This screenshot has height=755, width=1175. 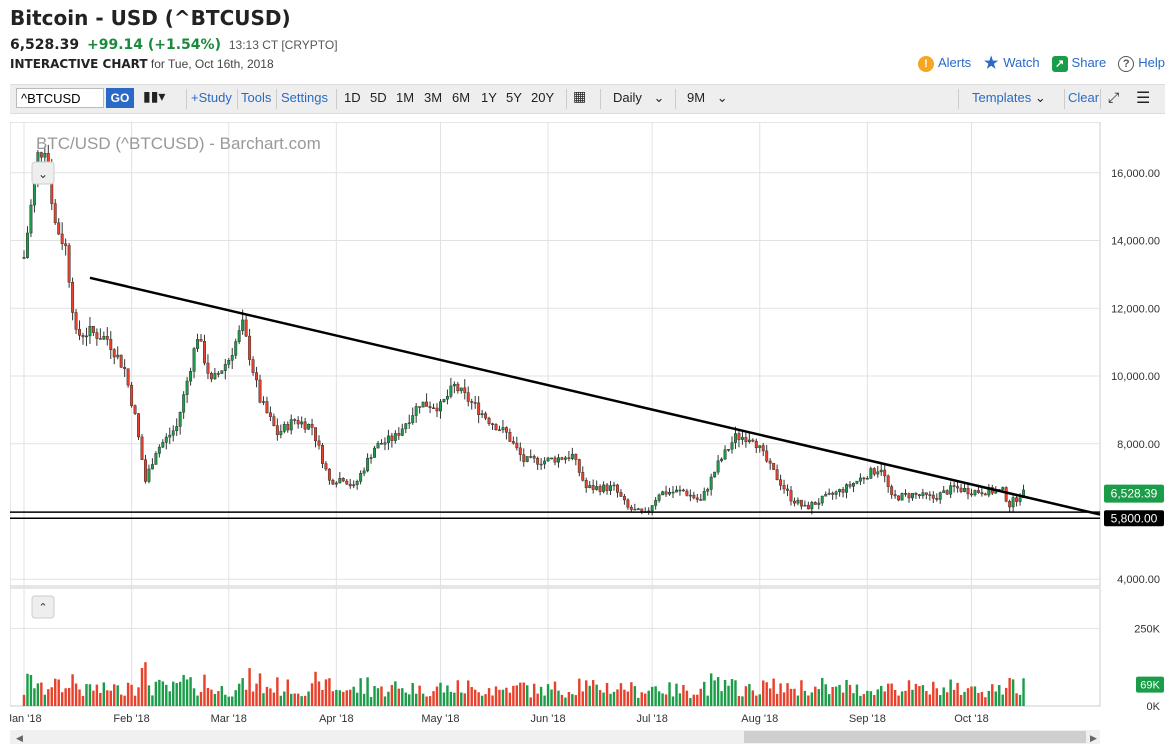 I want to click on templates-button: Templates ⌄, so click(x=1009, y=98).